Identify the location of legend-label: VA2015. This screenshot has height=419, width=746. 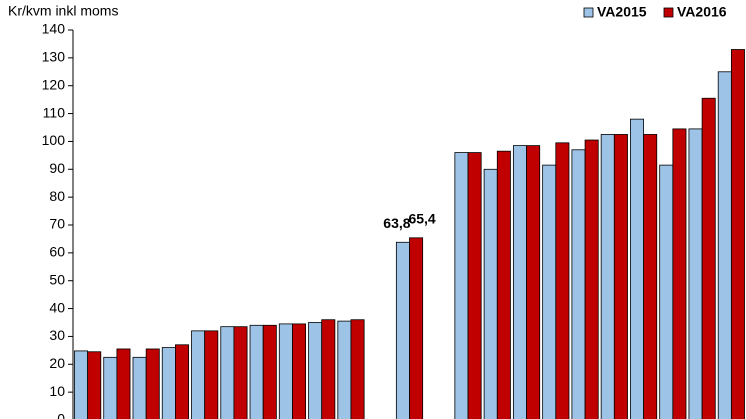
(622, 12).